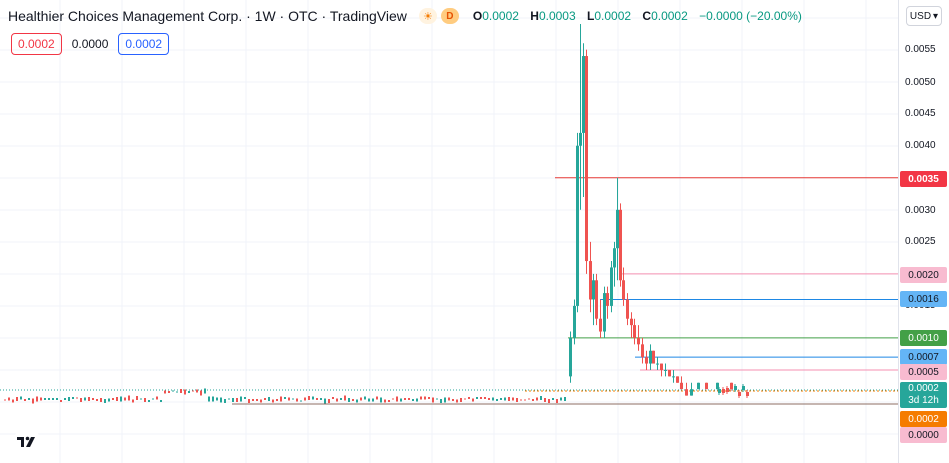  What do you see at coordinates (427, 16) in the screenshot?
I see `sun-icon: ☀` at bounding box center [427, 16].